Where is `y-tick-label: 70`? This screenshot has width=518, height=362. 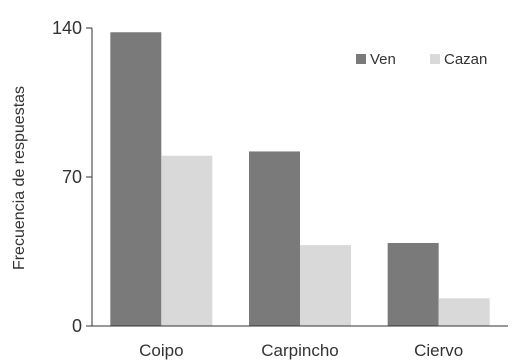
y-tick-label: 70 is located at coordinates (72, 177).